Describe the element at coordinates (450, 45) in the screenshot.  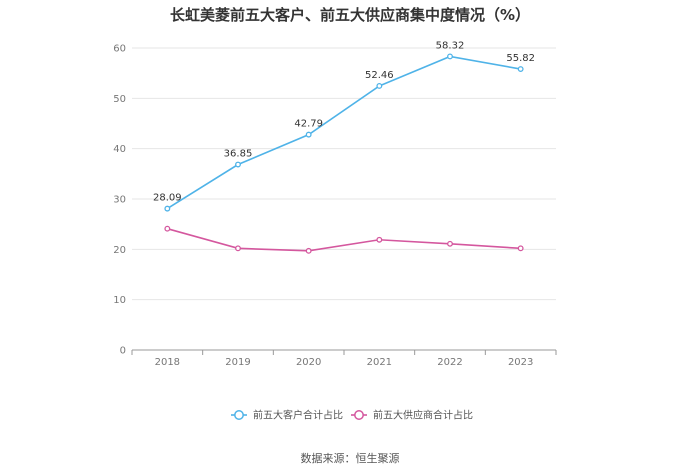
I see `data-label: 58.32` at that location.